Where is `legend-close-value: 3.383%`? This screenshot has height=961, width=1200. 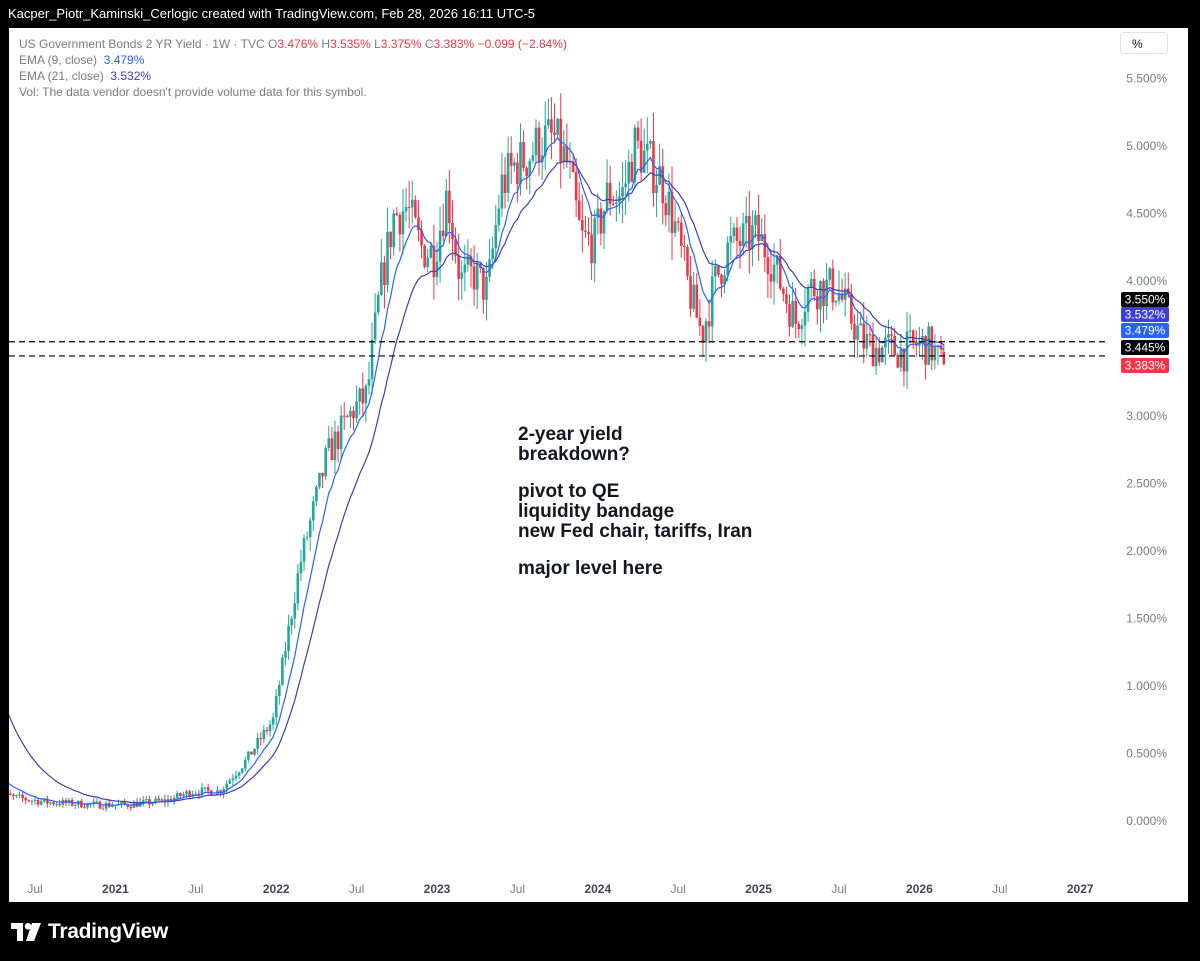
legend-close-value: 3.383% is located at coordinates (454, 44).